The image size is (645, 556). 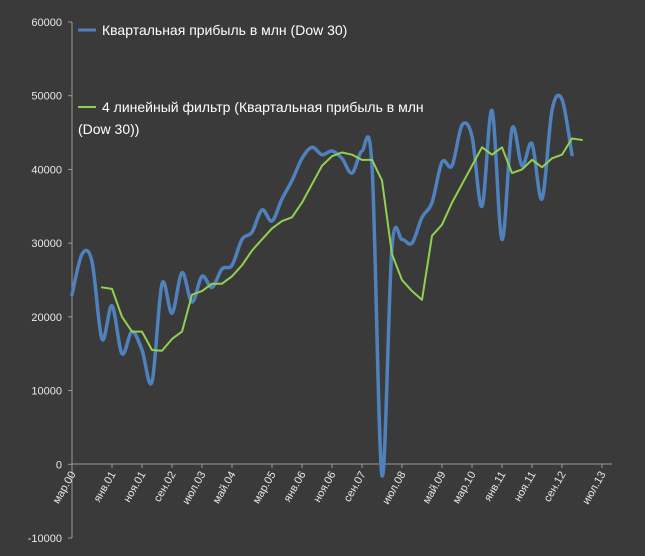 I want to click on y-tick-label: 50000, so click(x=46, y=97).